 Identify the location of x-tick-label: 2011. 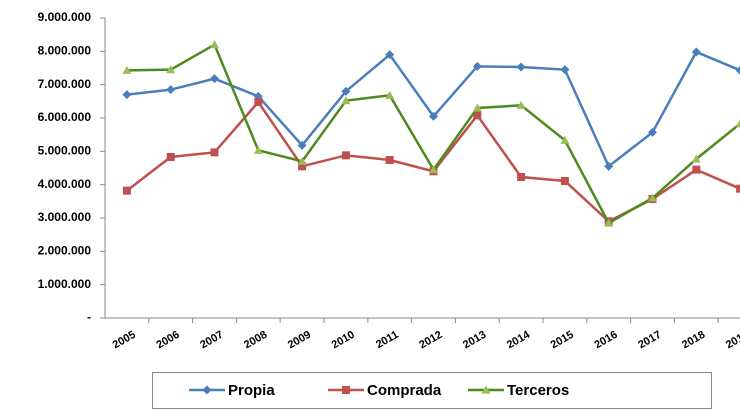
(387, 340).